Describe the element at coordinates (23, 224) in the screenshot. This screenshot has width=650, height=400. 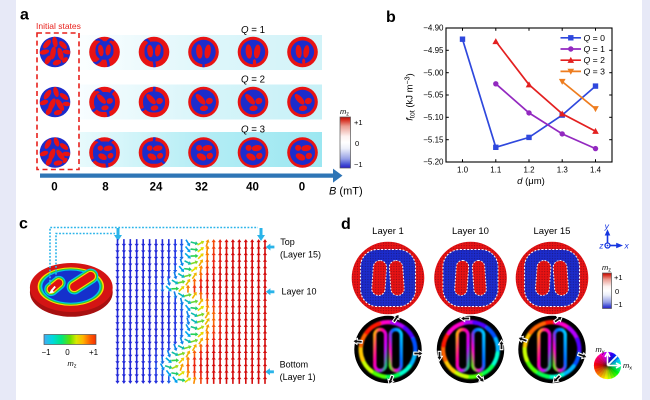
I see `svg-text: c` at that location.